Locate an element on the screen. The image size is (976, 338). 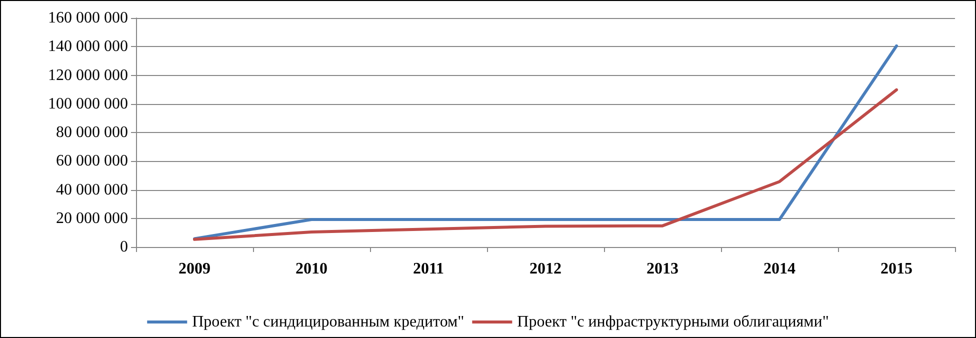
legend-label: Проект "с инфраструктурными облигациями" is located at coordinates (673, 322).